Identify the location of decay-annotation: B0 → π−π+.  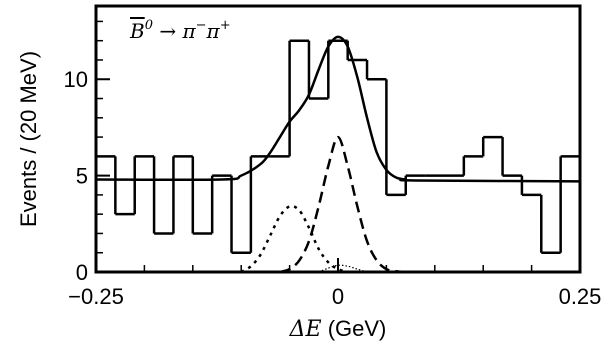
(180, 30).